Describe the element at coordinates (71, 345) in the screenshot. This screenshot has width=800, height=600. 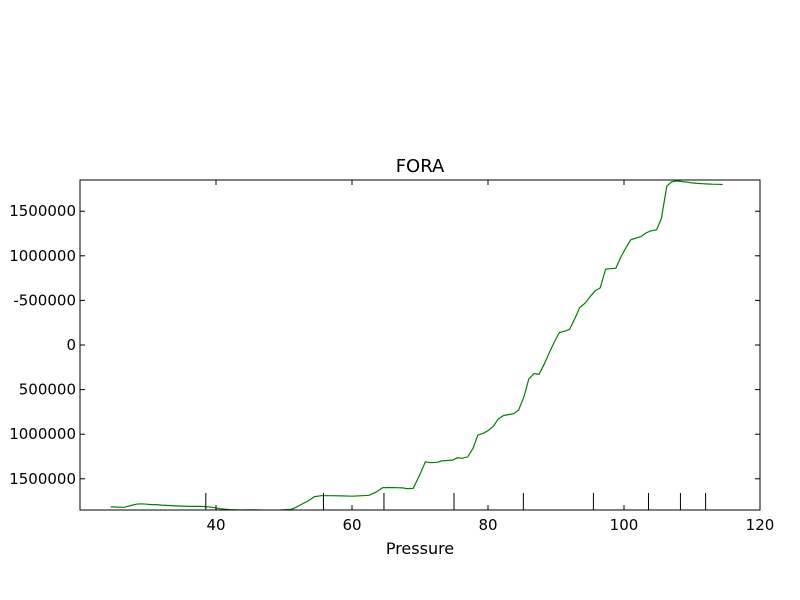
I see `y-tick-label: 0` at that location.